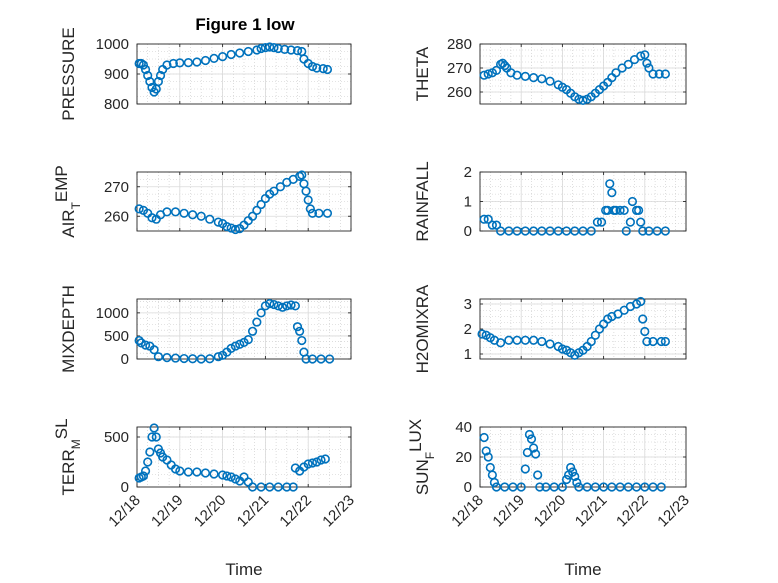 Image resolution: width=778 pixels, height=583 pixels. What do you see at coordinates (244, 201) in the screenshot?
I see `axes-box` at bounding box center [244, 201].